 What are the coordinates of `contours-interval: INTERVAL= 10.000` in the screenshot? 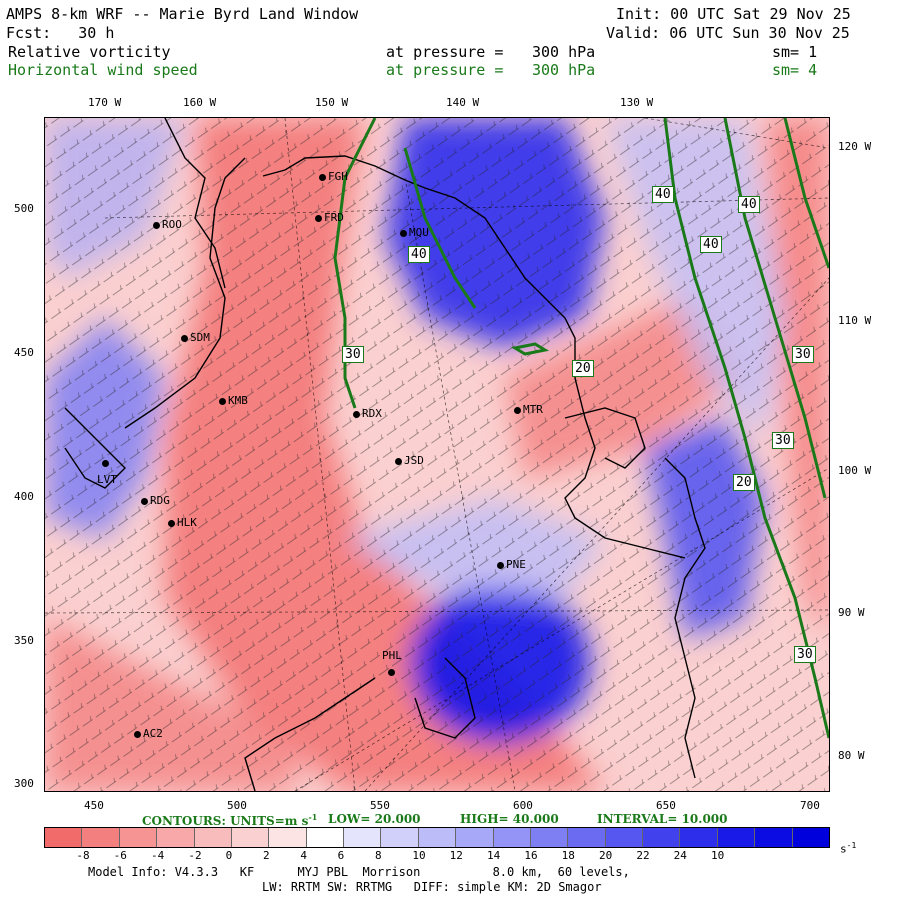 It's located at (662, 819).